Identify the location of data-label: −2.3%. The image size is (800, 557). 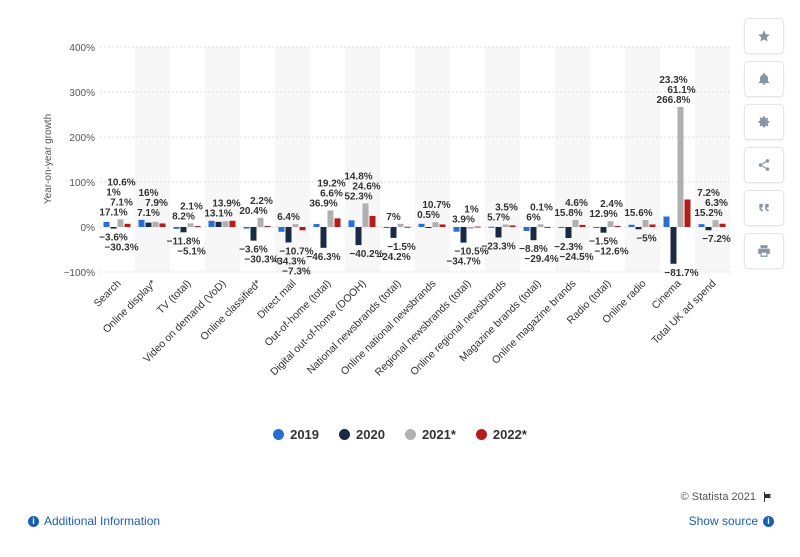
(568, 247).